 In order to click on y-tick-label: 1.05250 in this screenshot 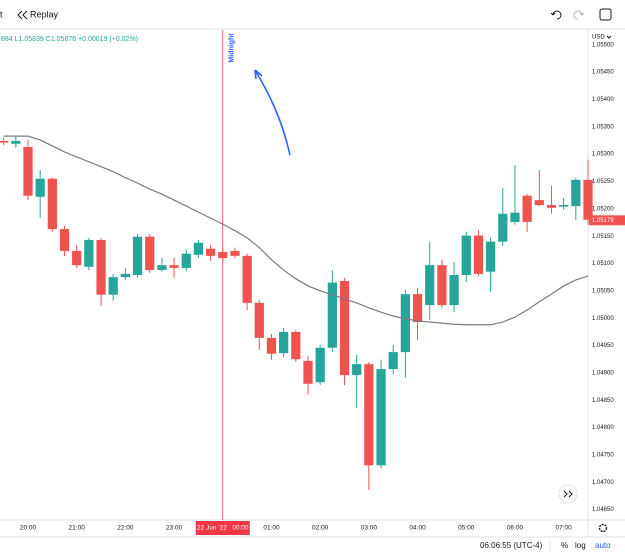, I will do `click(603, 182)`.